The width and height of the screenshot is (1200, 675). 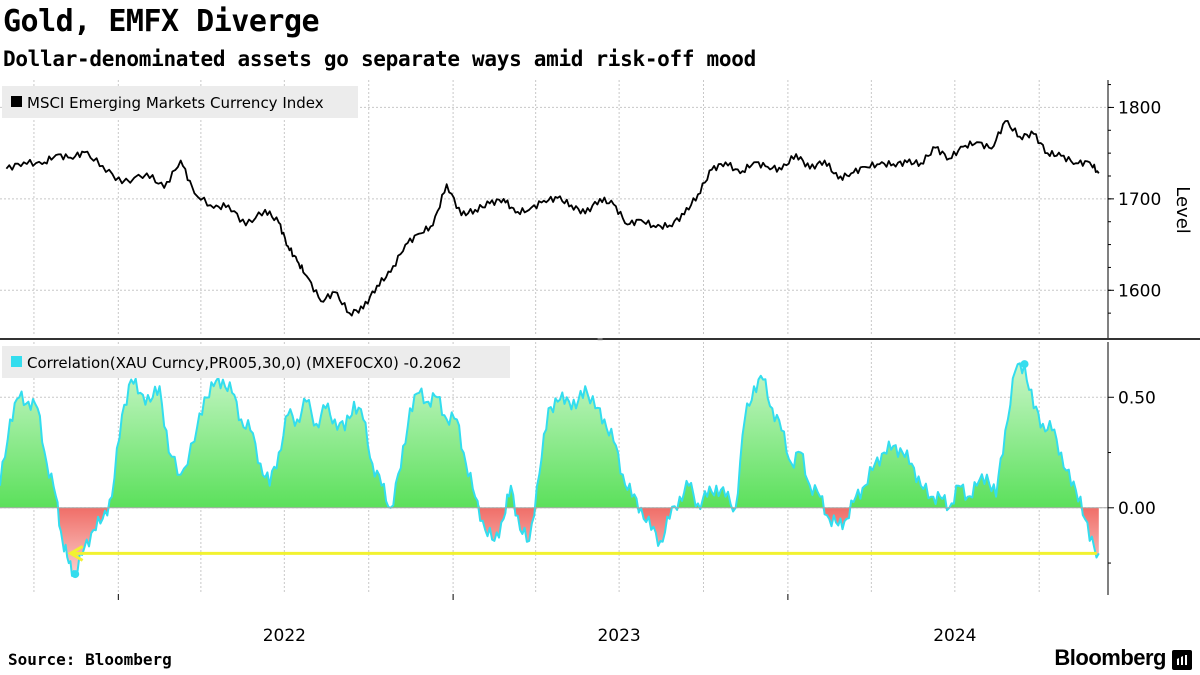 What do you see at coordinates (582, 553) in the screenshot?
I see `annotation-arrow` at bounding box center [582, 553].